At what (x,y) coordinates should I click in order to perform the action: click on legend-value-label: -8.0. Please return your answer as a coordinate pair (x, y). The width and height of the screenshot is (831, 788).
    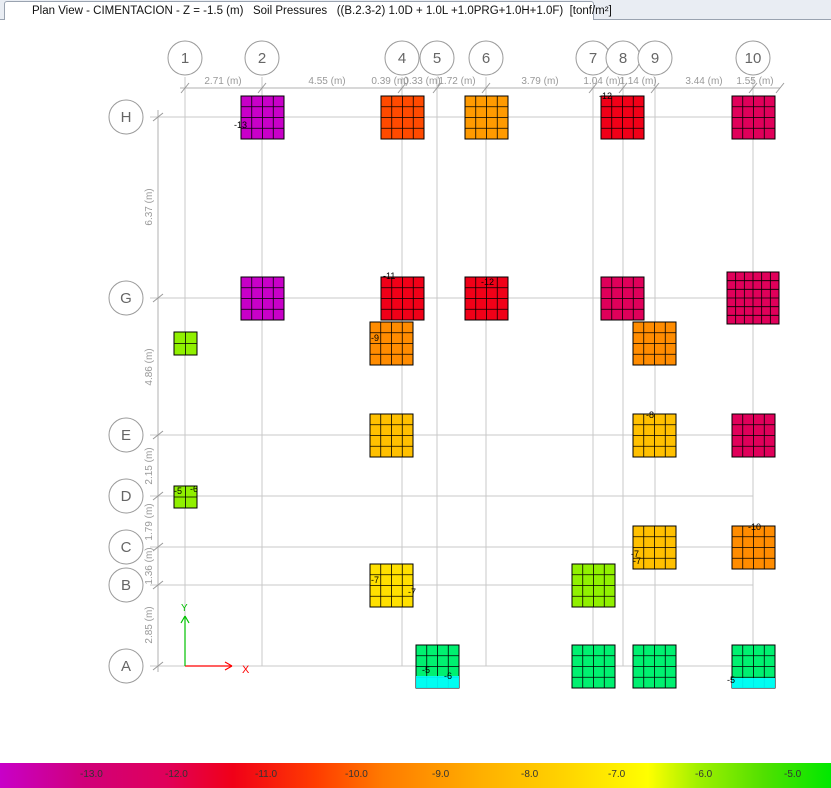
    Looking at the image, I should click on (530, 774).